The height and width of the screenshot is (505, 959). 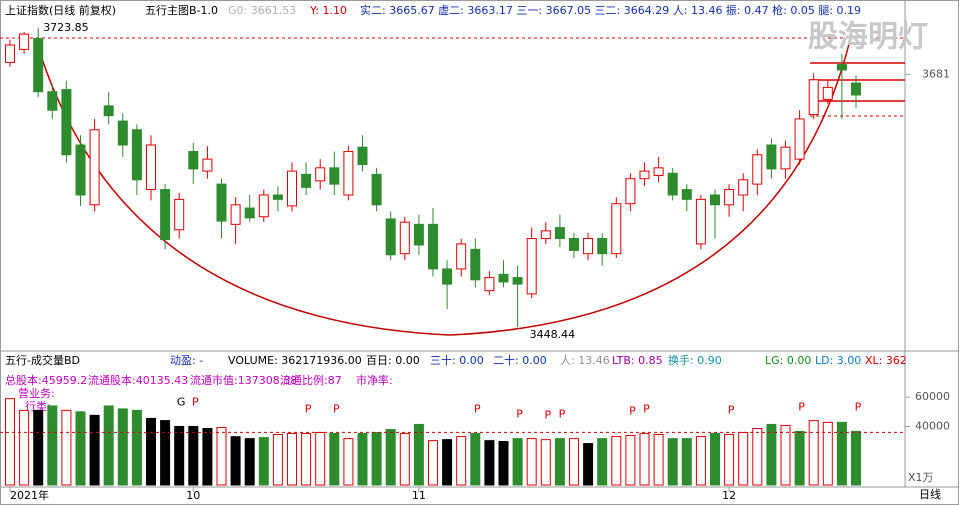 What do you see at coordinates (930, 494) in the screenshot?
I see `period-label: 日线` at bounding box center [930, 494].